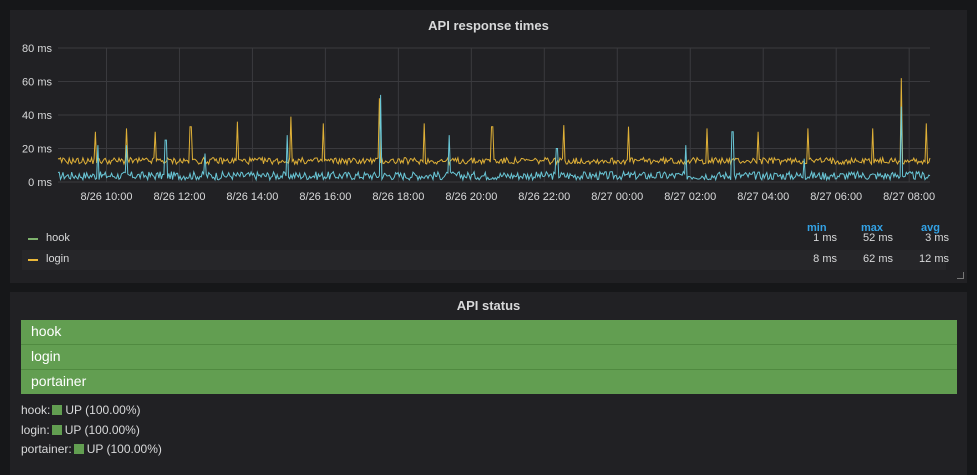  Describe the element at coordinates (690, 197) in the screenshot. I see `x-tick-label: 8/27 02:00` at that location.